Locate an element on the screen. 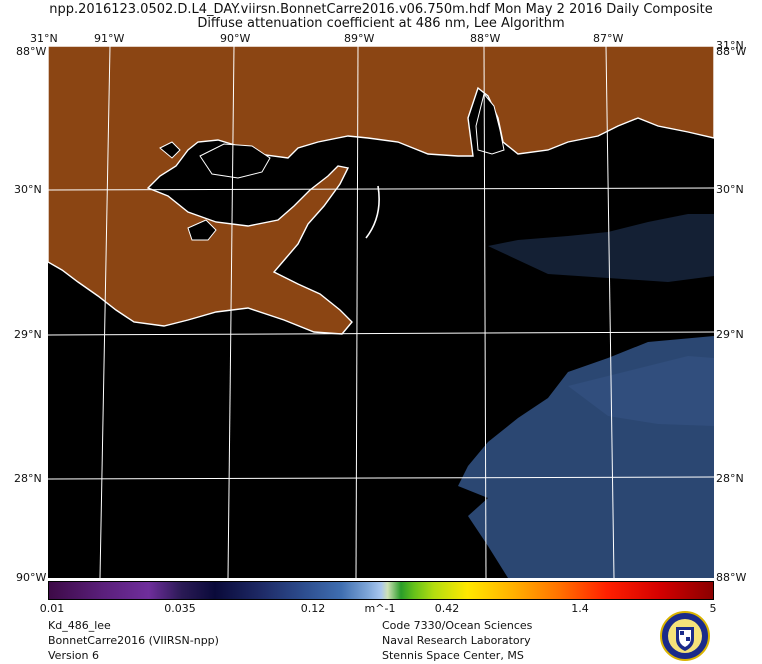 This screenshot has width=762, height=664. parallel-30n is located at coordinates (381, 189).